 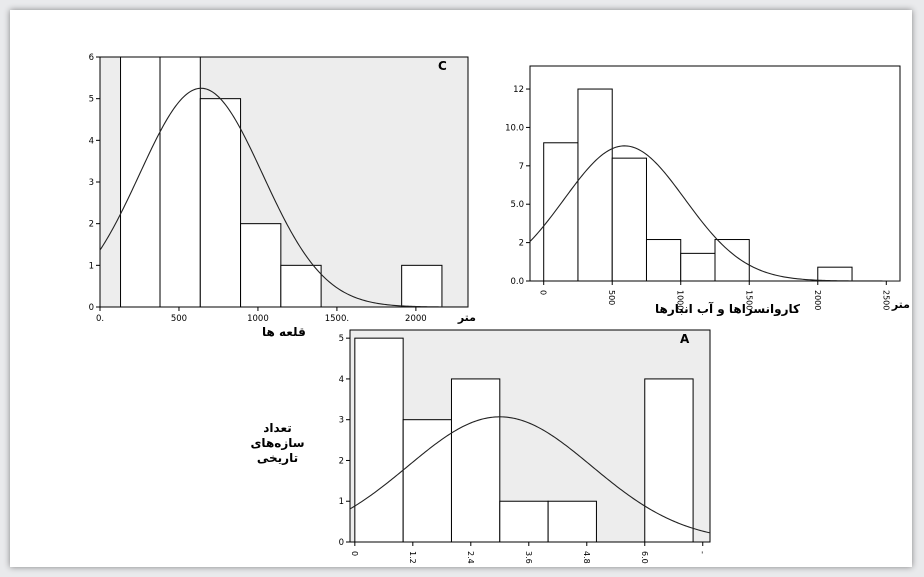 What do you see at coordinates (412, 557) in the screenshot?
I see `chart-a-xtick-label-1: 1.2` at bounding box center [412, 557].